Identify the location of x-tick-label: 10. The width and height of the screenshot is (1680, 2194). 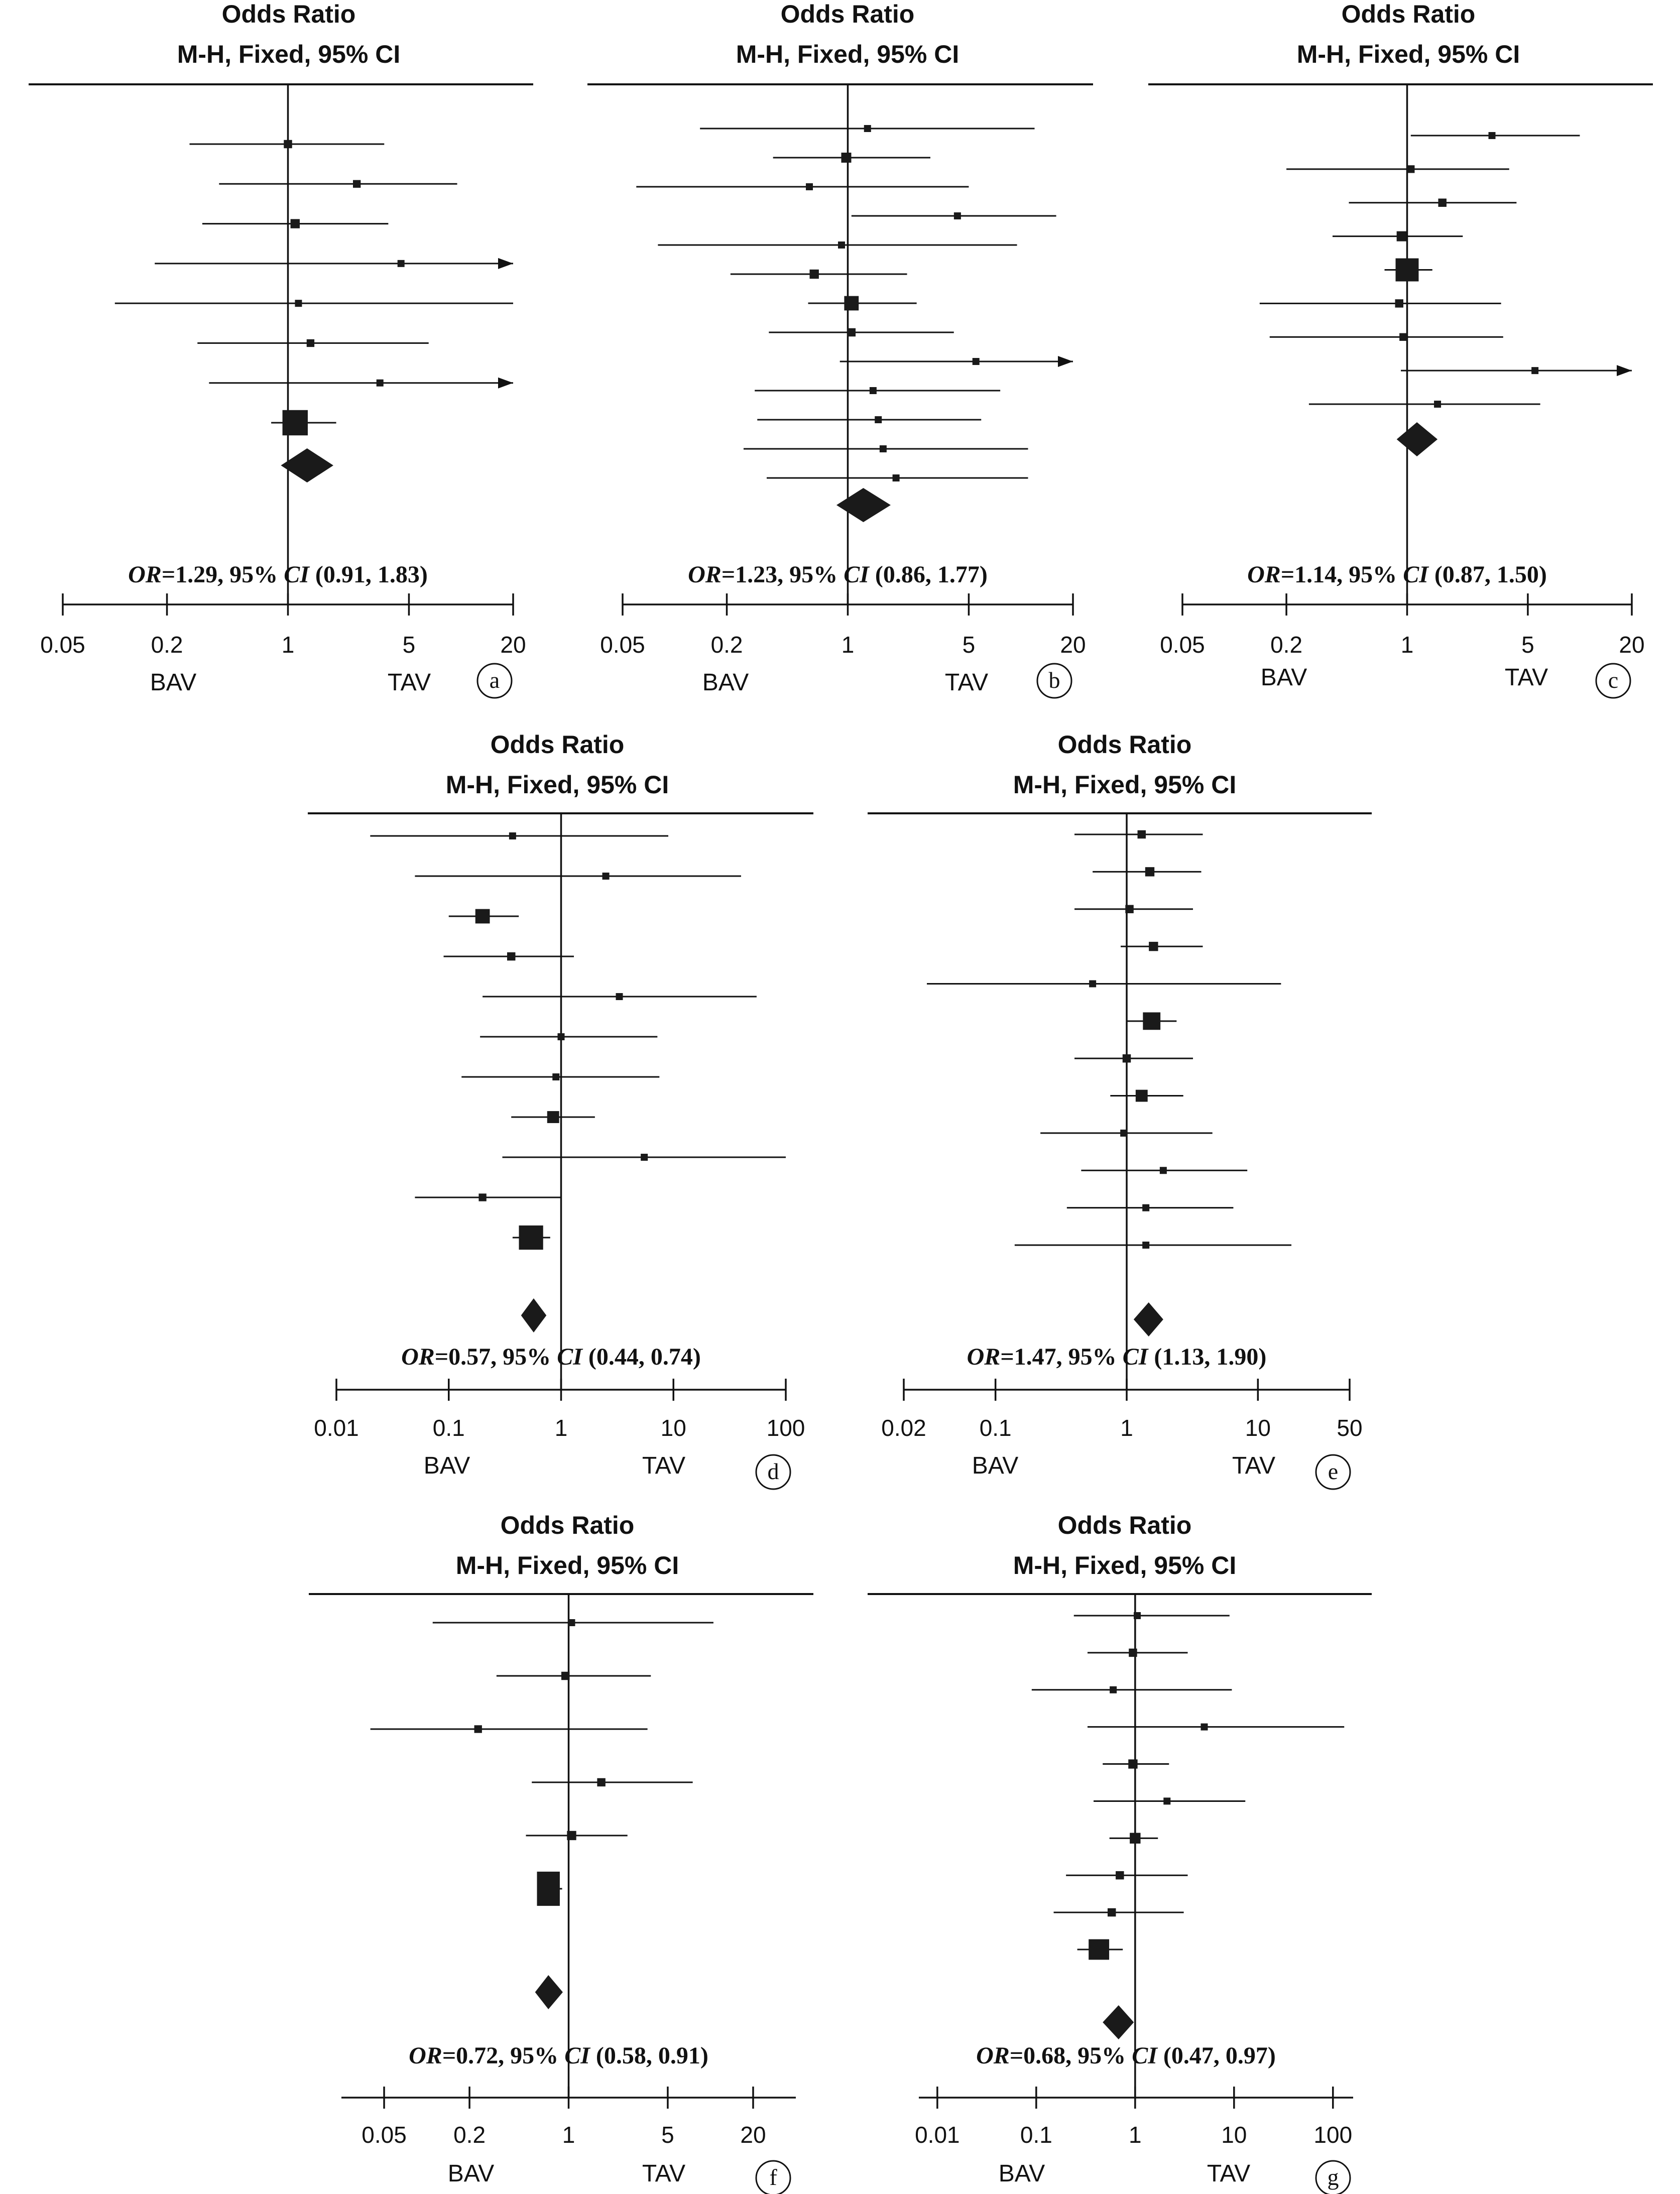
(1234, 2135).